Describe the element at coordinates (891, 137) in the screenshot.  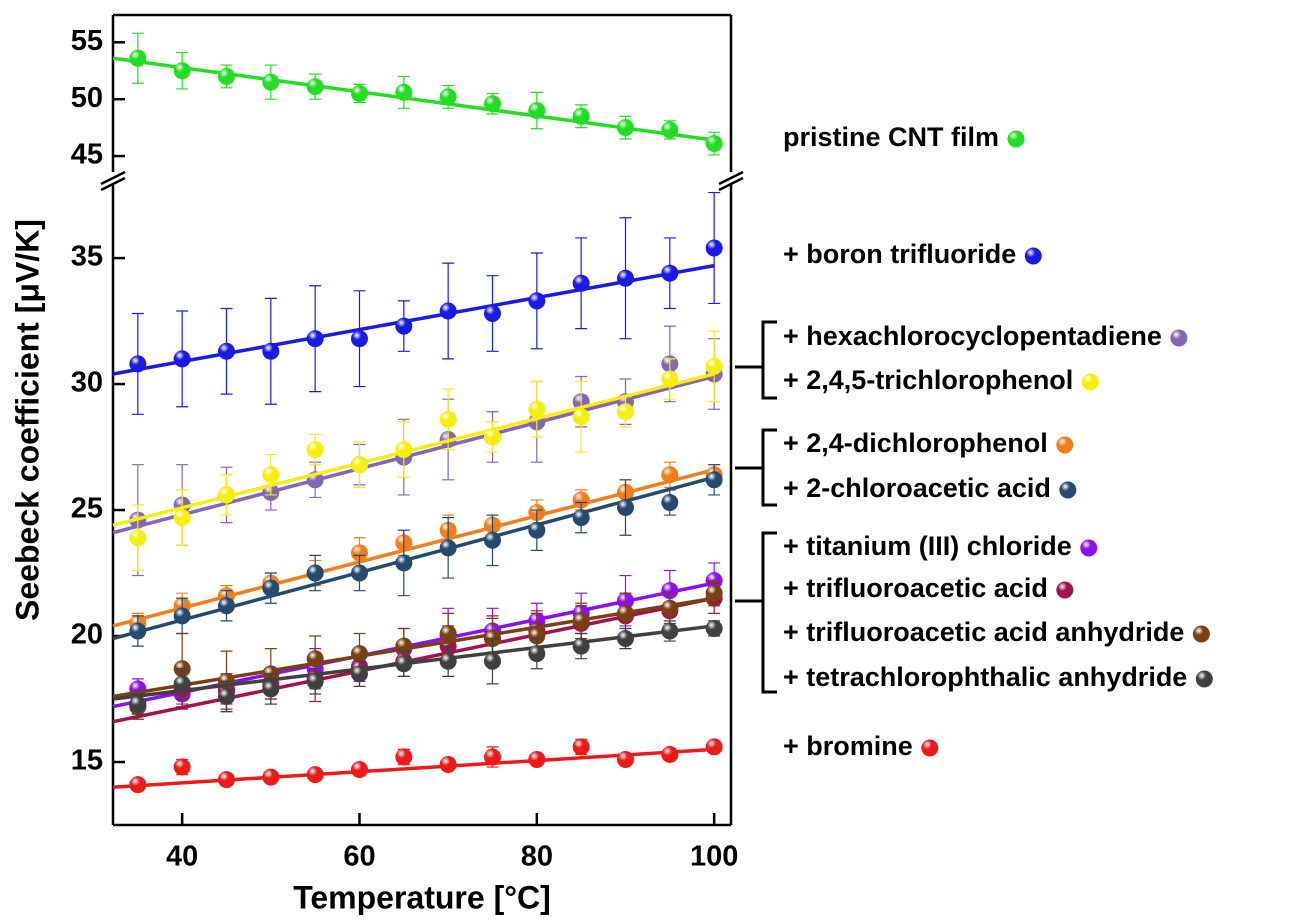
I see `legend-label: pristine CNT film` at that location.